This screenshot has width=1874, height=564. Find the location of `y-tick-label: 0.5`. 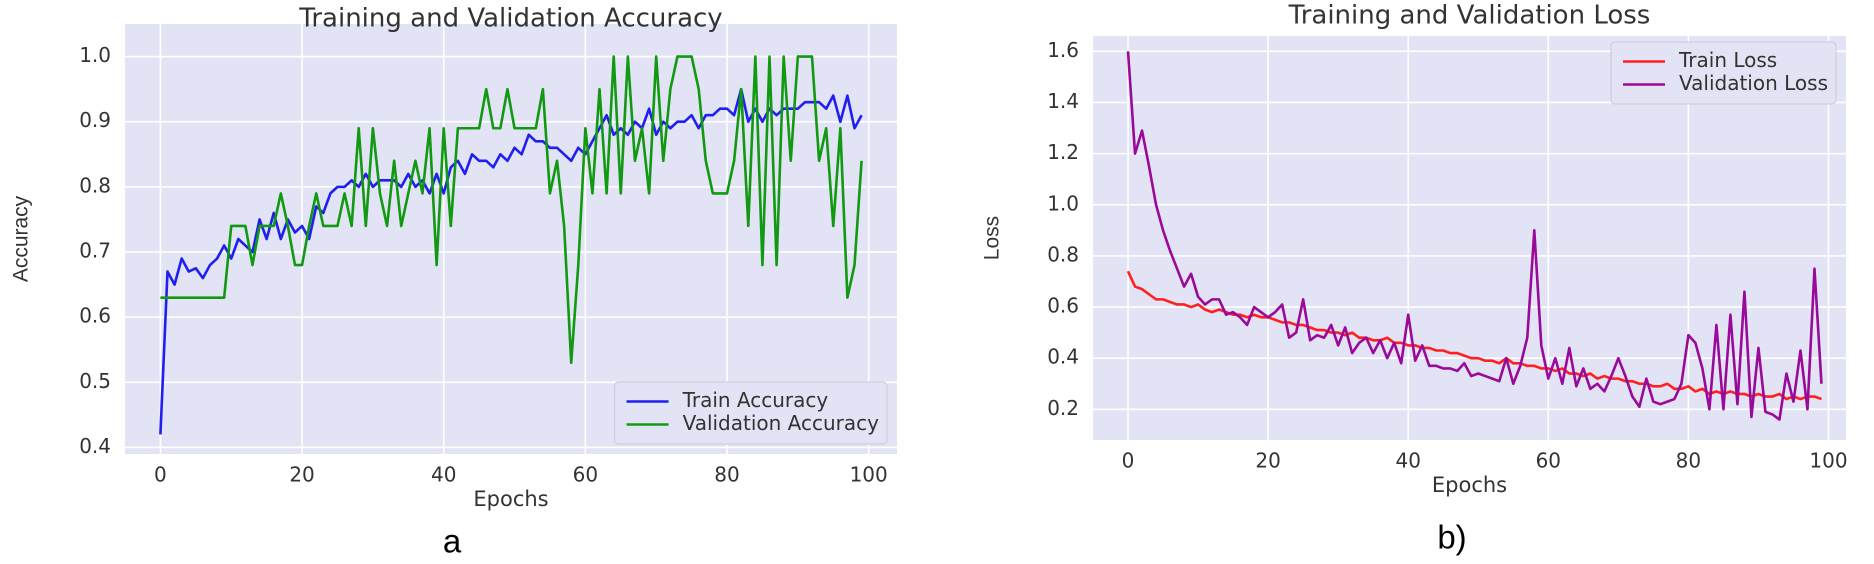

y-tick-label: 0.5 is located at coordinates (95, 381).